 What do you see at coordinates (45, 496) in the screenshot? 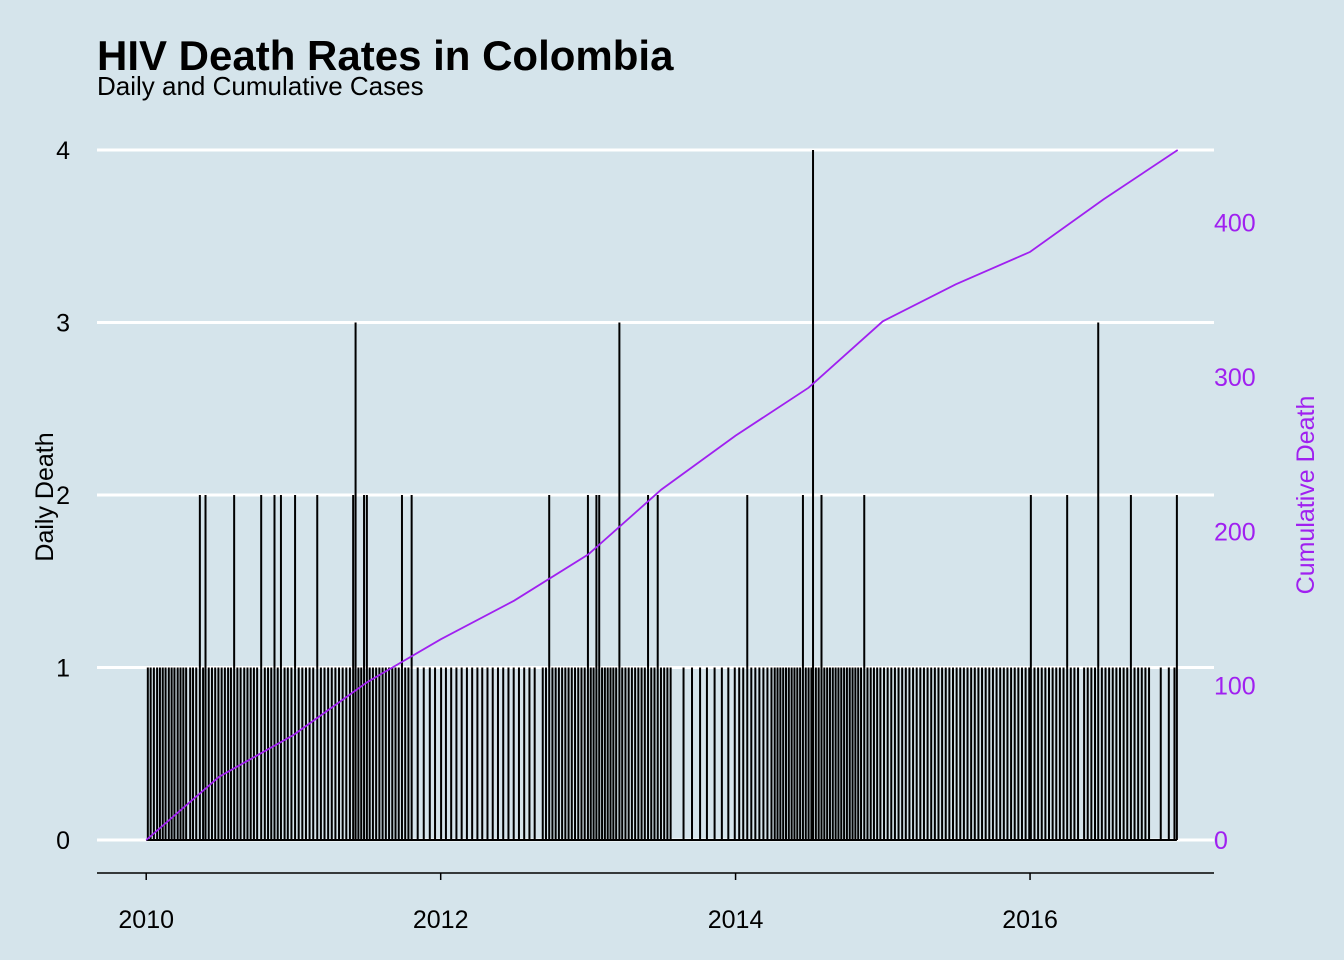
I see `y-axis-left-title: Daily Death` at bounding box center [45, 496].